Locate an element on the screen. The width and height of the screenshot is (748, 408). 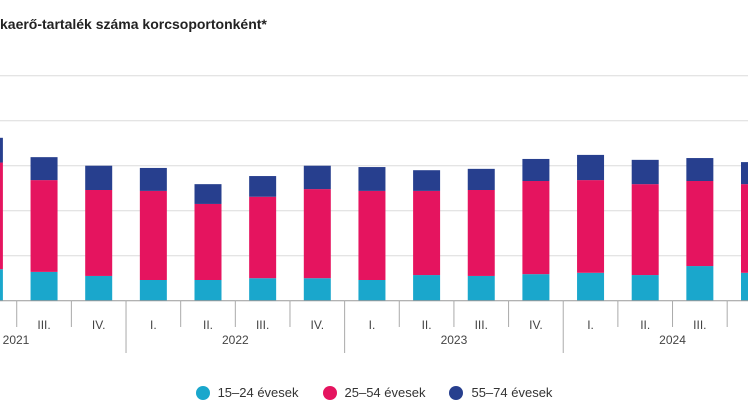
legend: 15–24 évesek 25–54 évesek 55–74 évesek is located at coordinates (374, 392).